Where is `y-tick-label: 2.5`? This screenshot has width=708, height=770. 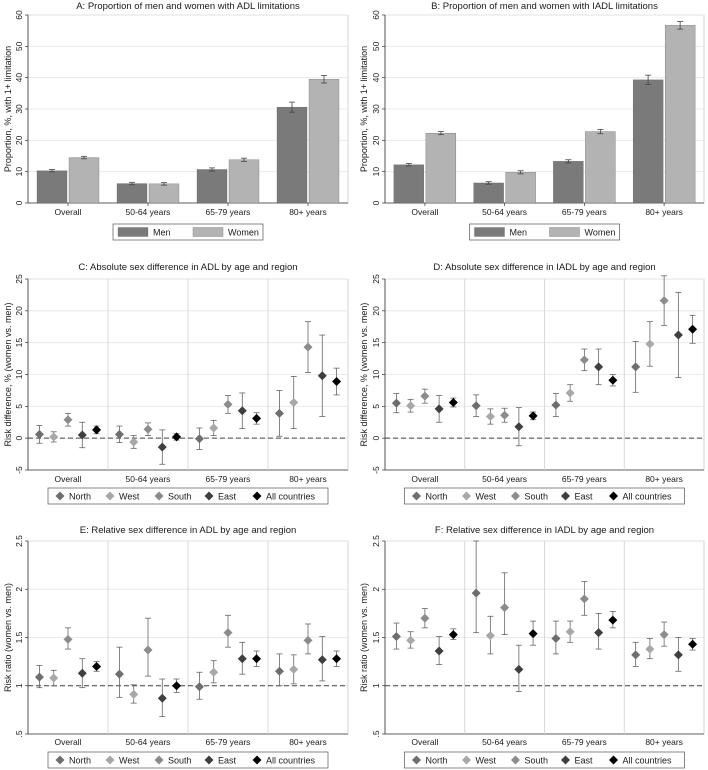
y-tick-label: 2.5 is located at coordinates (376, 541).